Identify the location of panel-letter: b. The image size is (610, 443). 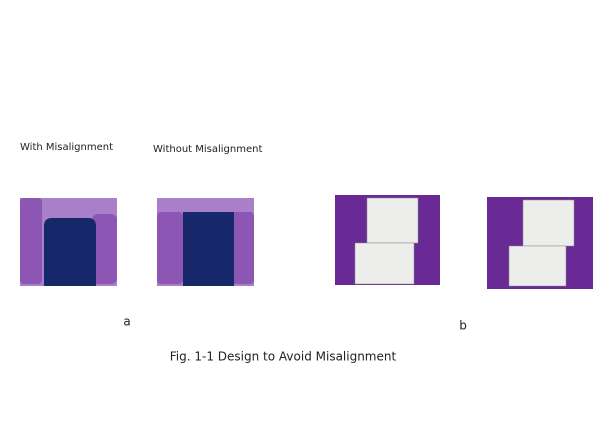
(463, 326).